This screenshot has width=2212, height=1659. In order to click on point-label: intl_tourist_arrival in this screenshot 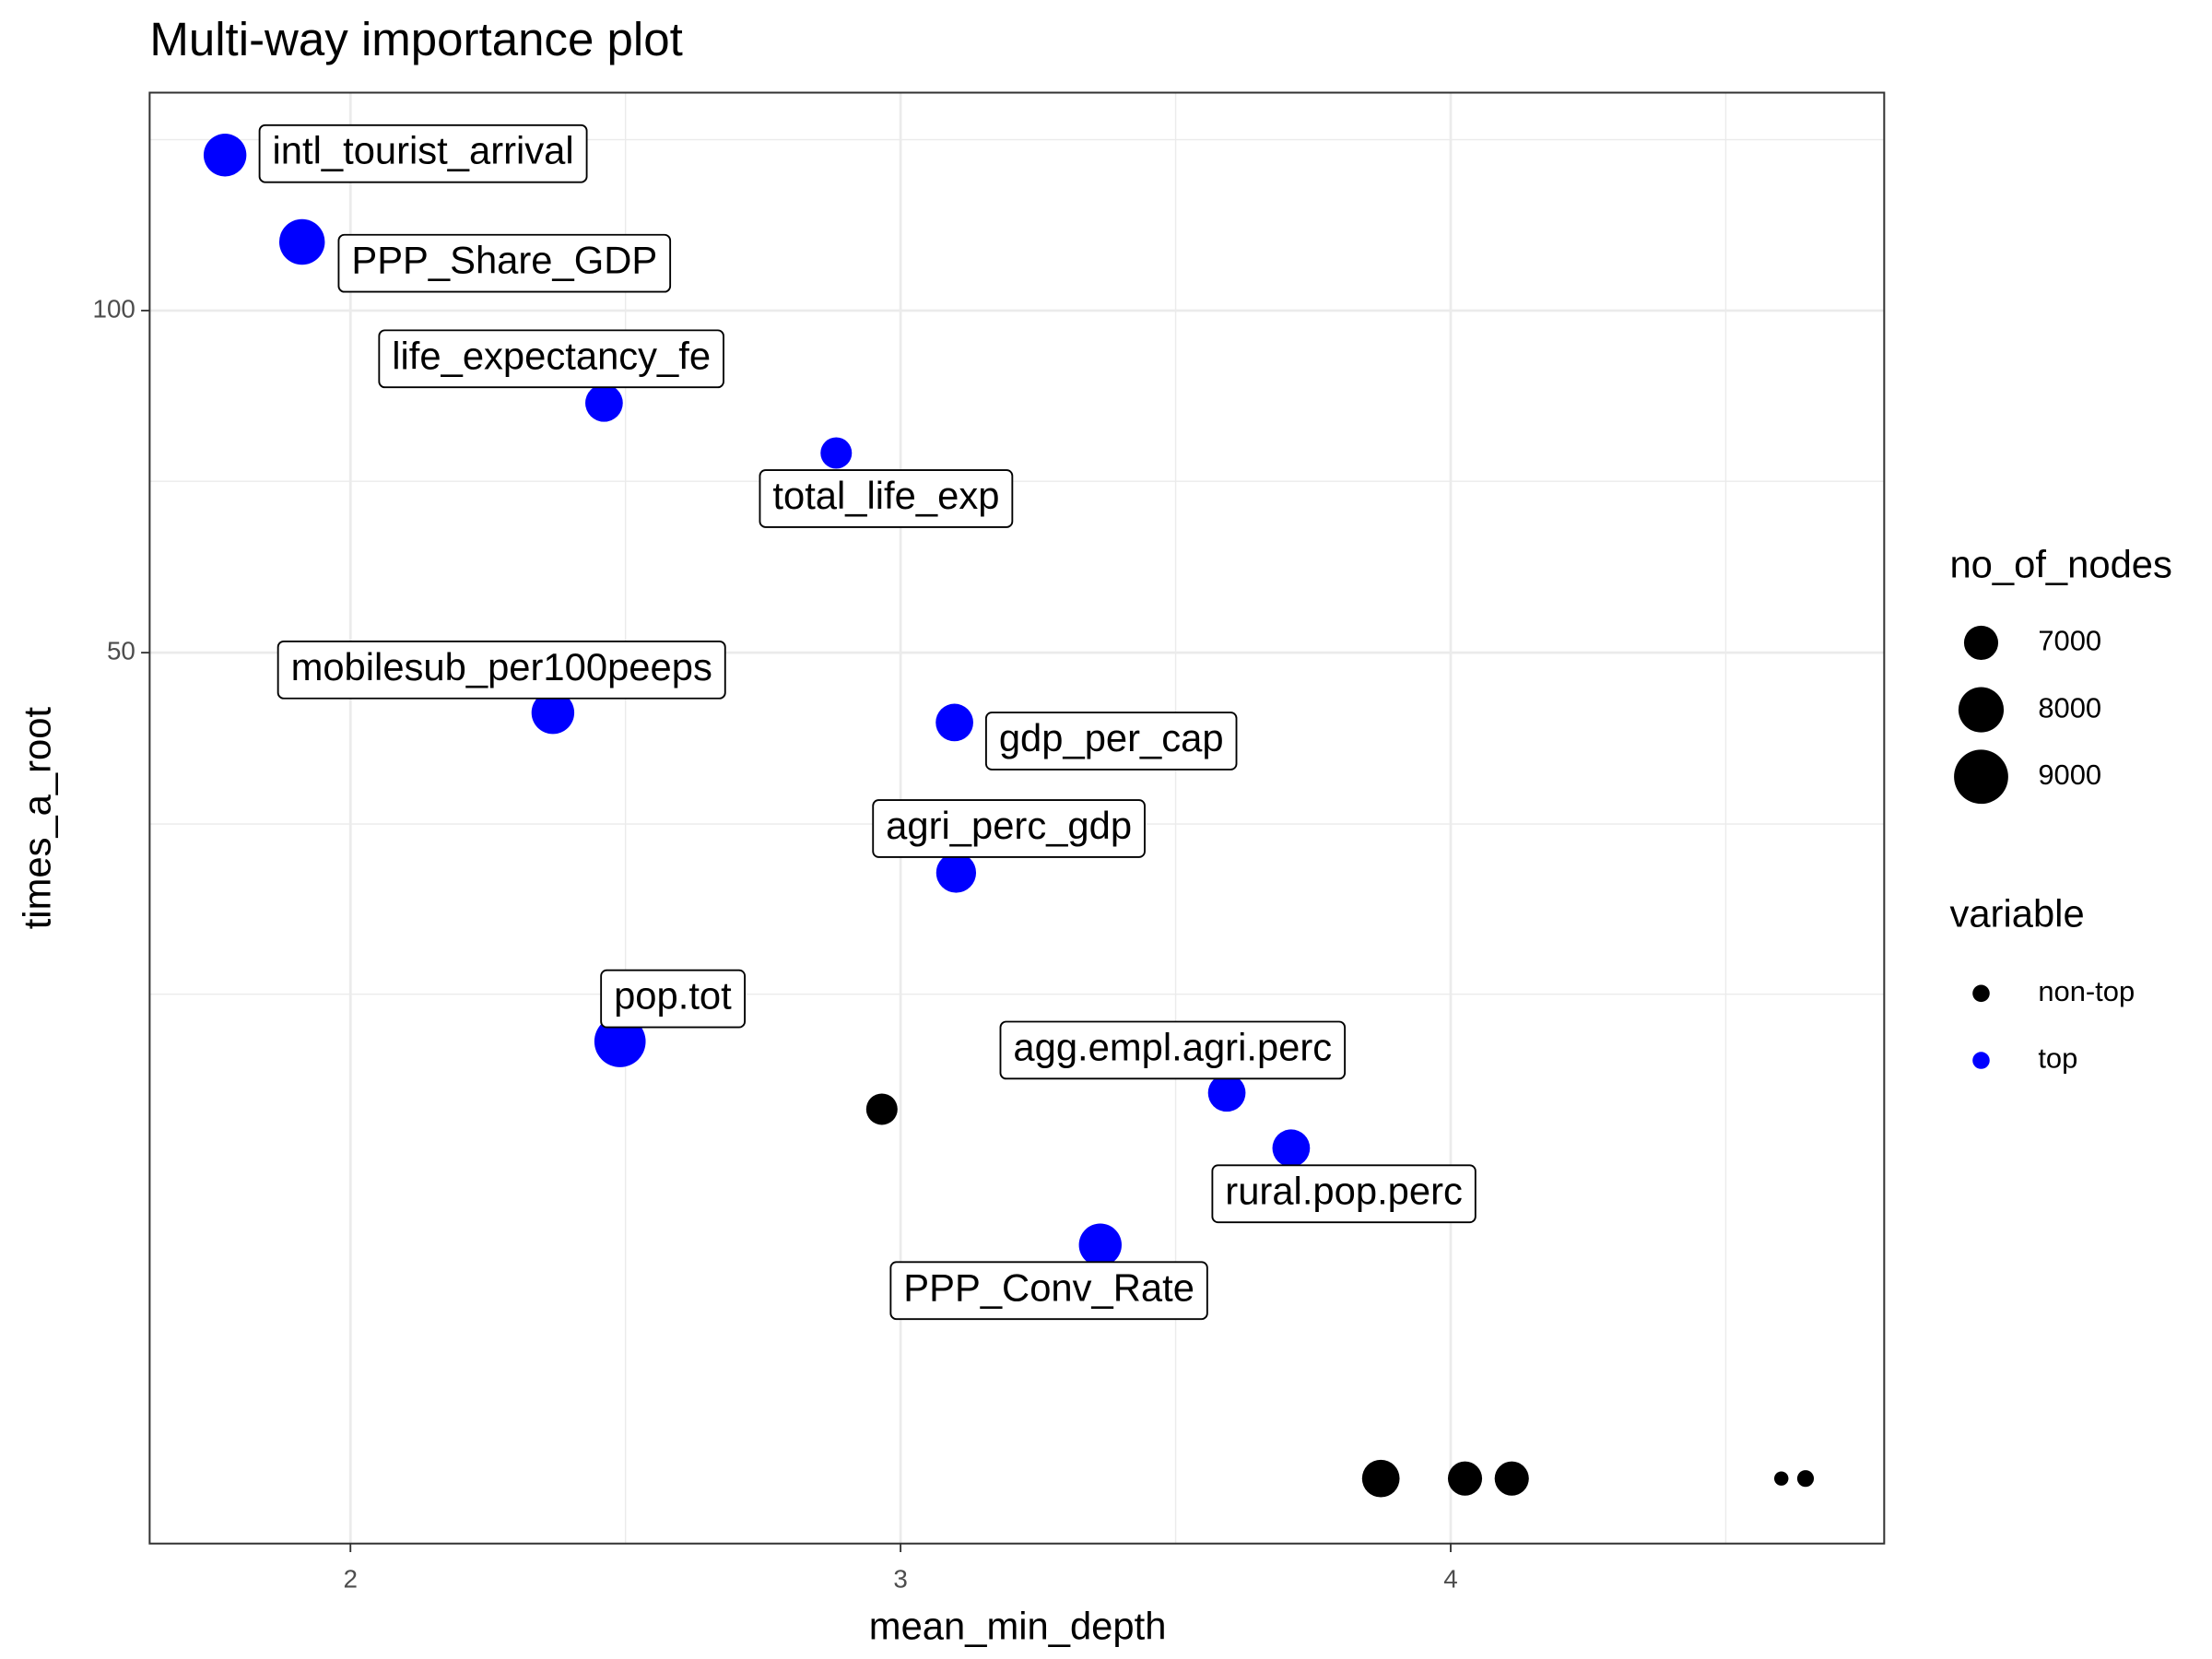, I will do `click(423, 150)`.